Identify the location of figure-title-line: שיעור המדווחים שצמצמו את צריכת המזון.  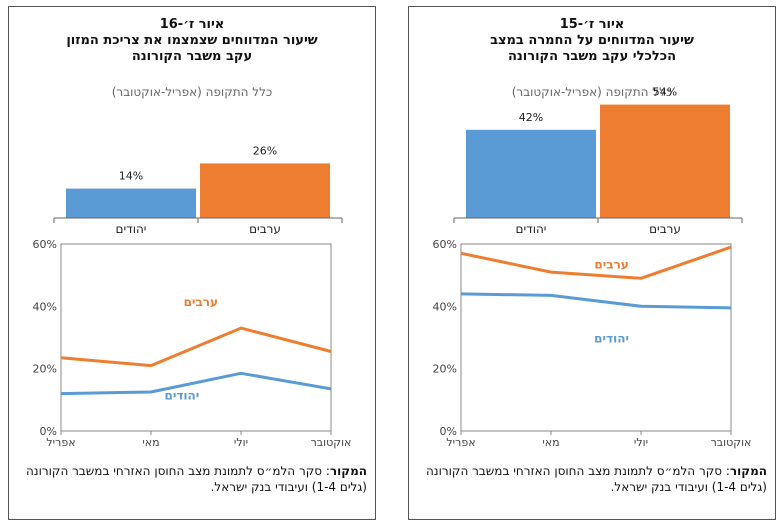
(192, 40).